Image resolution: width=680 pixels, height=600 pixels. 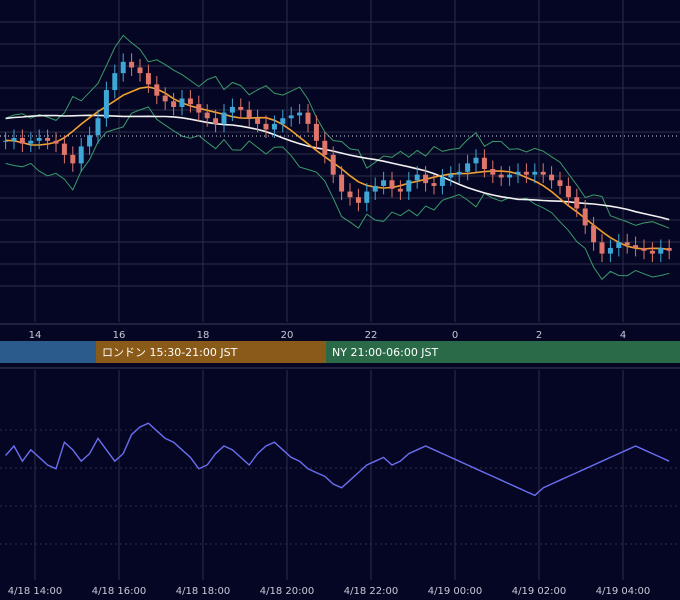 What do you see at coordinates (371, 335) in the screenshot?
I see `x-tick-label: 22` at bounding box center [371, 335].